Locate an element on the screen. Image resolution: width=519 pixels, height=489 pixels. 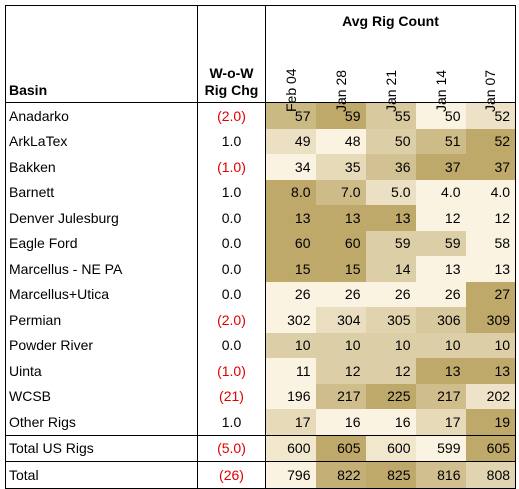
table-row: Permian (2.0) 302 304 305 306 309 is located at coordinates (261, 320).